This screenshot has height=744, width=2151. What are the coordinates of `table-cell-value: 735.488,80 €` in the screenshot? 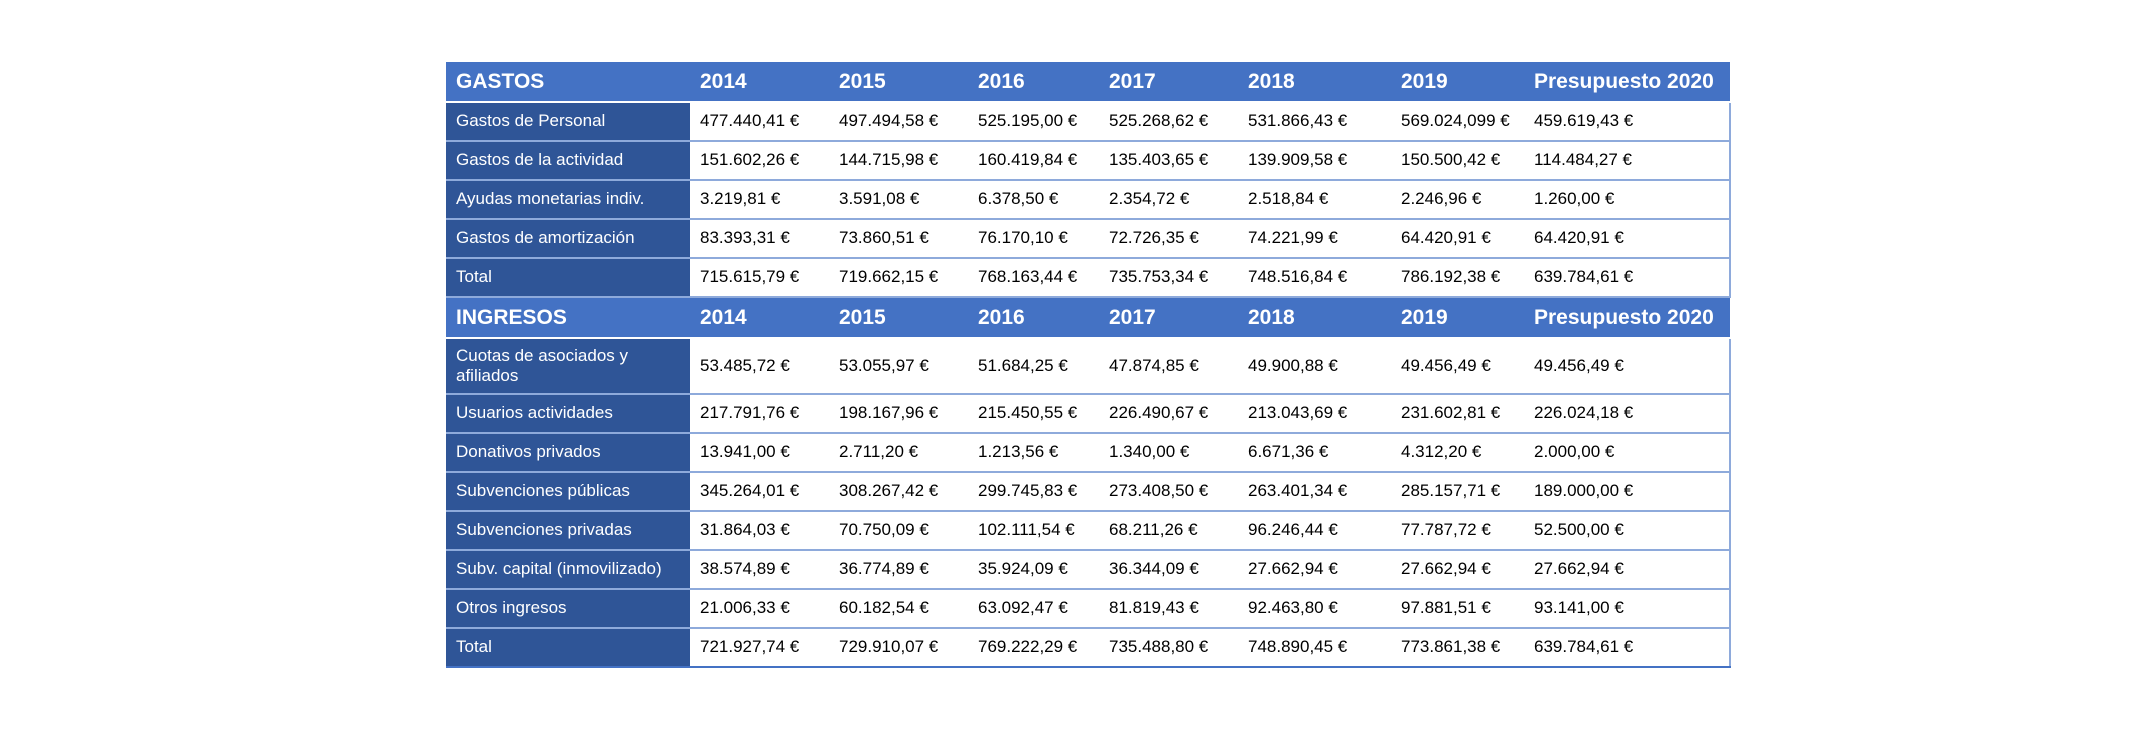 It's located at (1168, 648).